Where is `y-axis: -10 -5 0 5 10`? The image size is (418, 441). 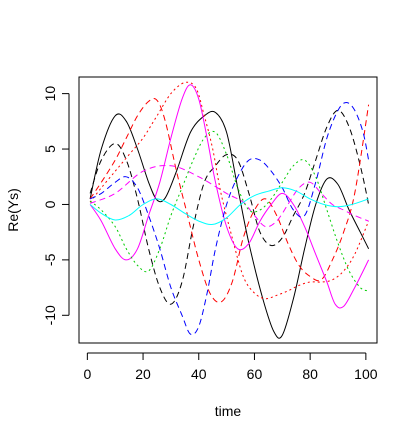
y-axis: -10 -5 0 5 10 is located at coordinates (56, 205).